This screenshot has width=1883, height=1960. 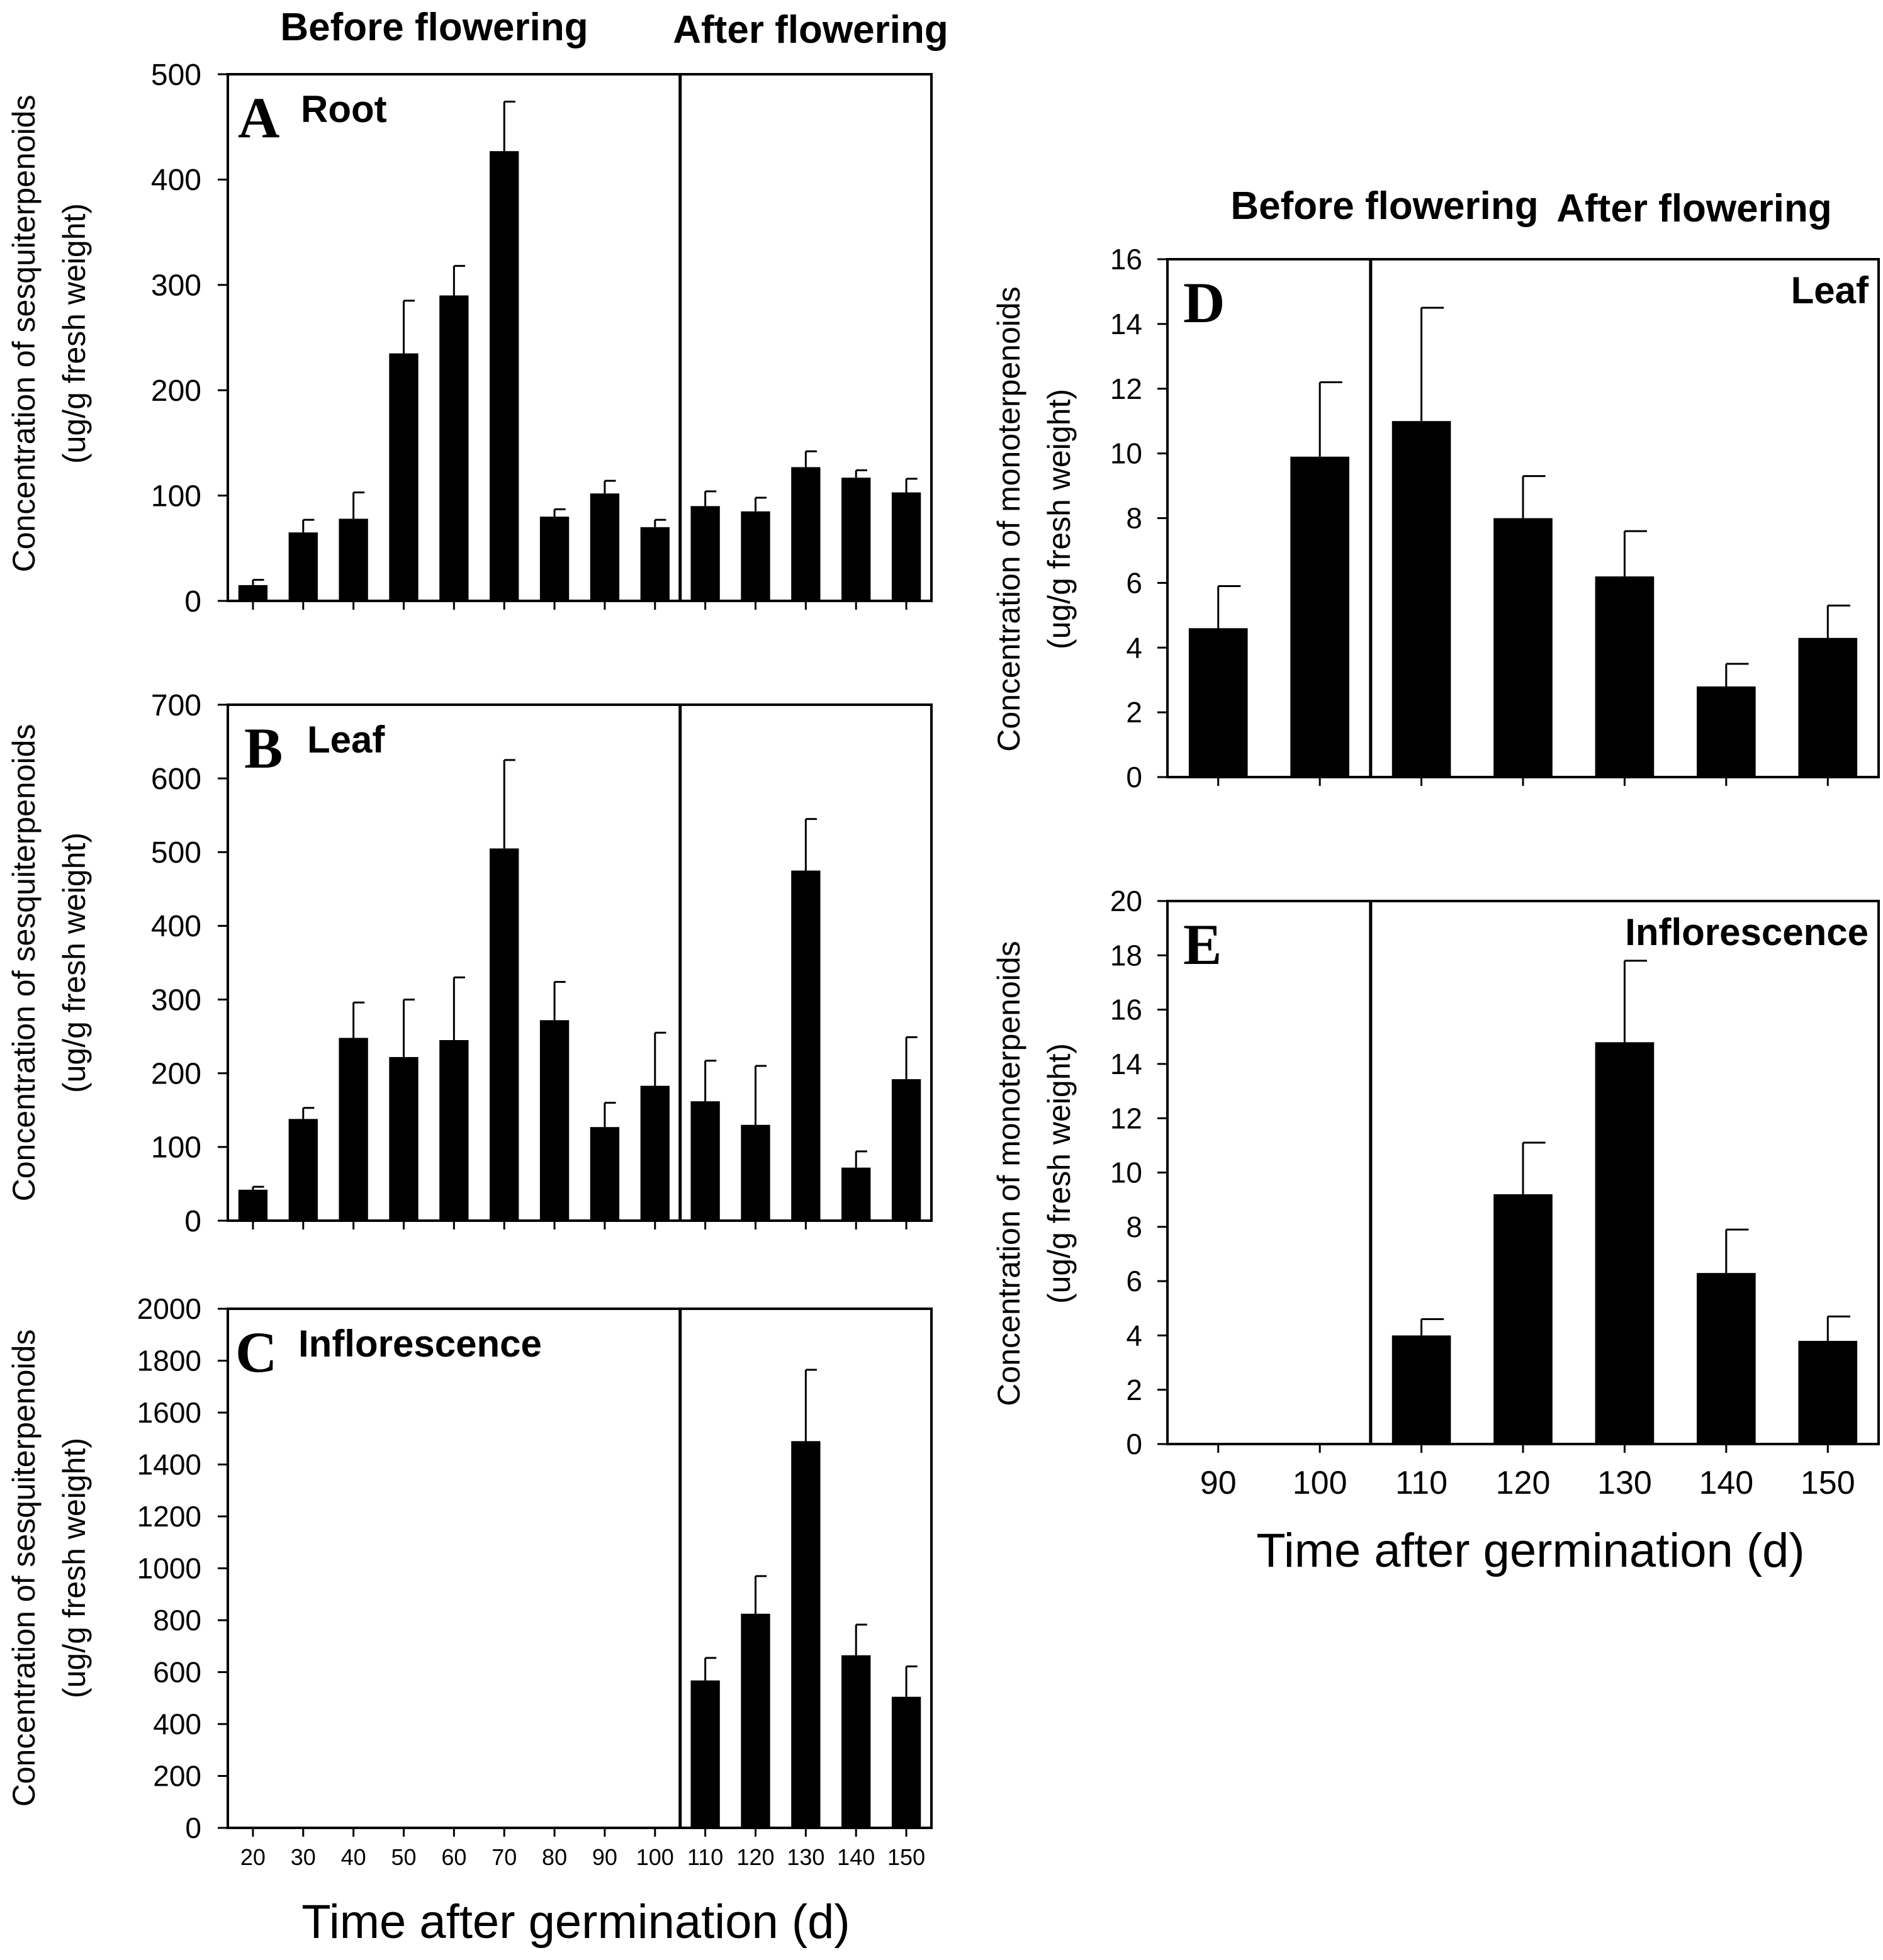 What do you see at coordinates (1126, 1172) in the screenshot?
I see `y-tick-label: 10` at bounding box center [1126, 1172].